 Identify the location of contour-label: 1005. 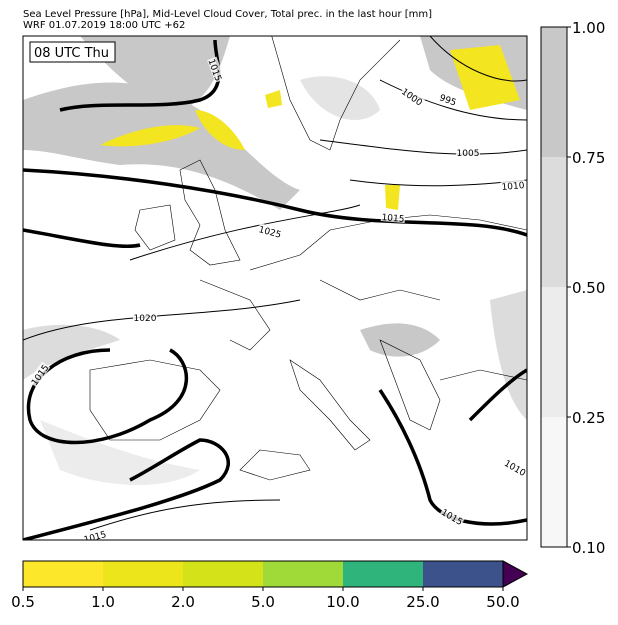
(468, 154).